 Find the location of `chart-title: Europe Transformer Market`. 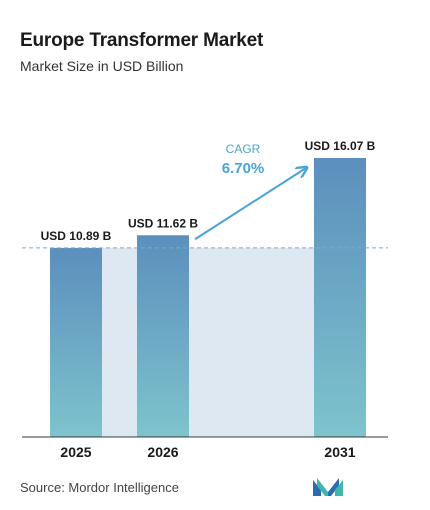

chart-title: Europe Transformer Market is located at coordinates (142, 40).